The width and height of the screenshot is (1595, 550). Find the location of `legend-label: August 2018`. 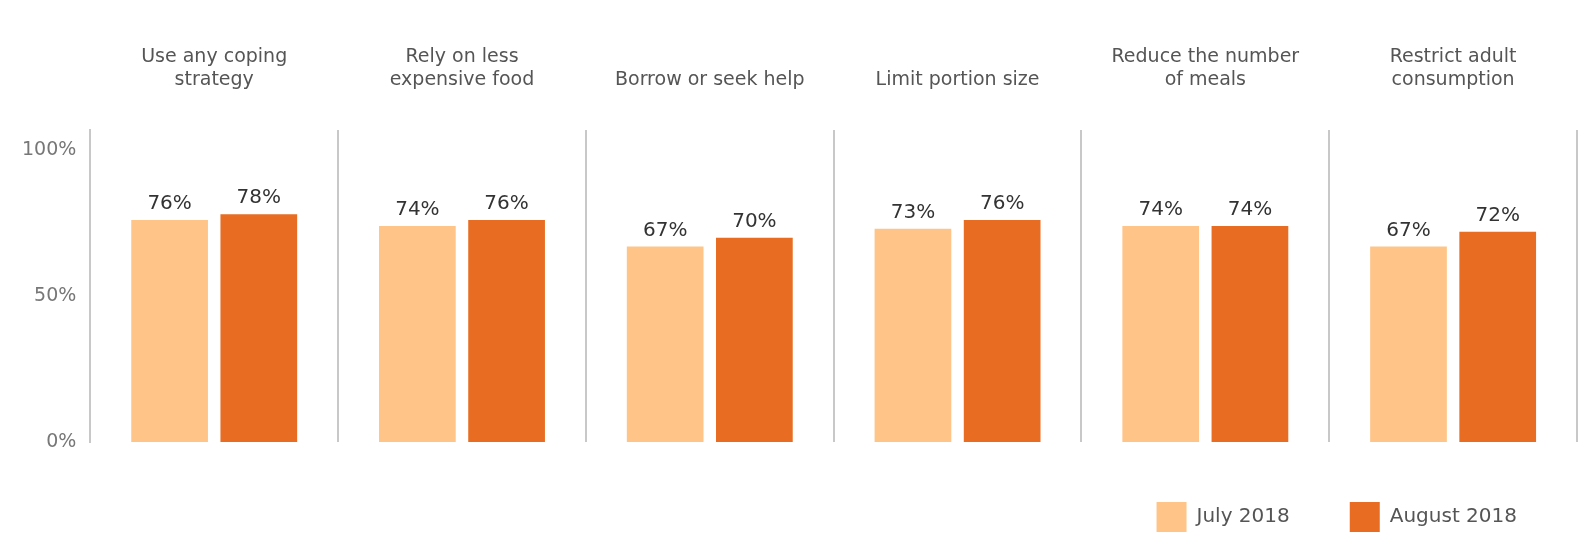

legend-label: August 2018 is located at coordinates (1453, 515).